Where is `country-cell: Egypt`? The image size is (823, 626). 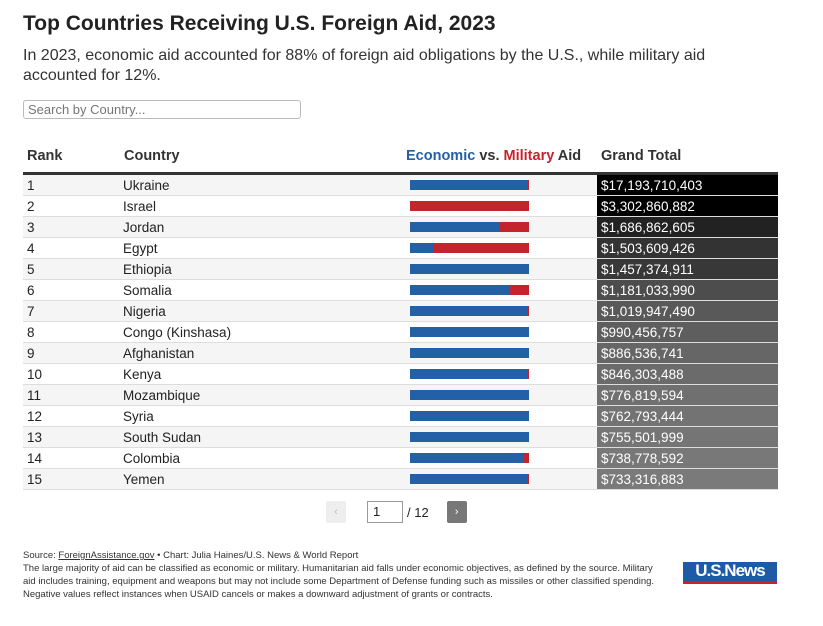 country-cell: Egypt is located at coordinates (264, 248).